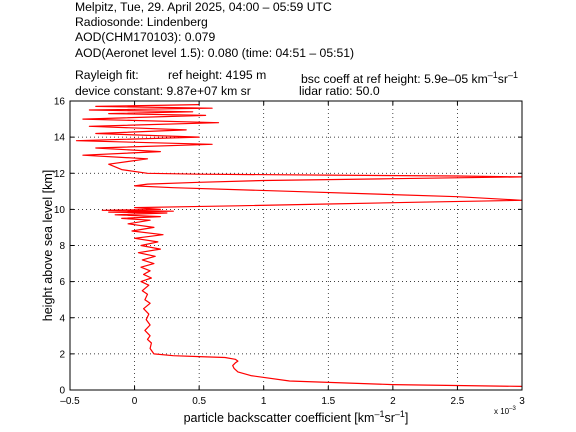 The height and width of the screenshot is (432, 576). What do you see at coordinates (145, 37) in the screenshot?
I see `aod-chm-line: AOD(CHM170103): 0.079` at bounding box center [145, 37].